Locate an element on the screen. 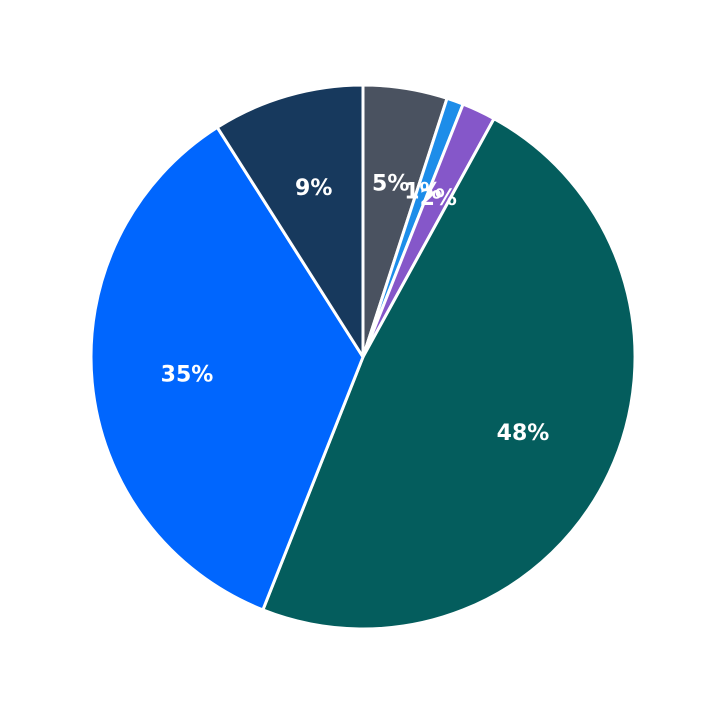 The width and height of the screenshot is (723, 723). pie-slice-label-0: 5% is located at coordinates (390, 183).